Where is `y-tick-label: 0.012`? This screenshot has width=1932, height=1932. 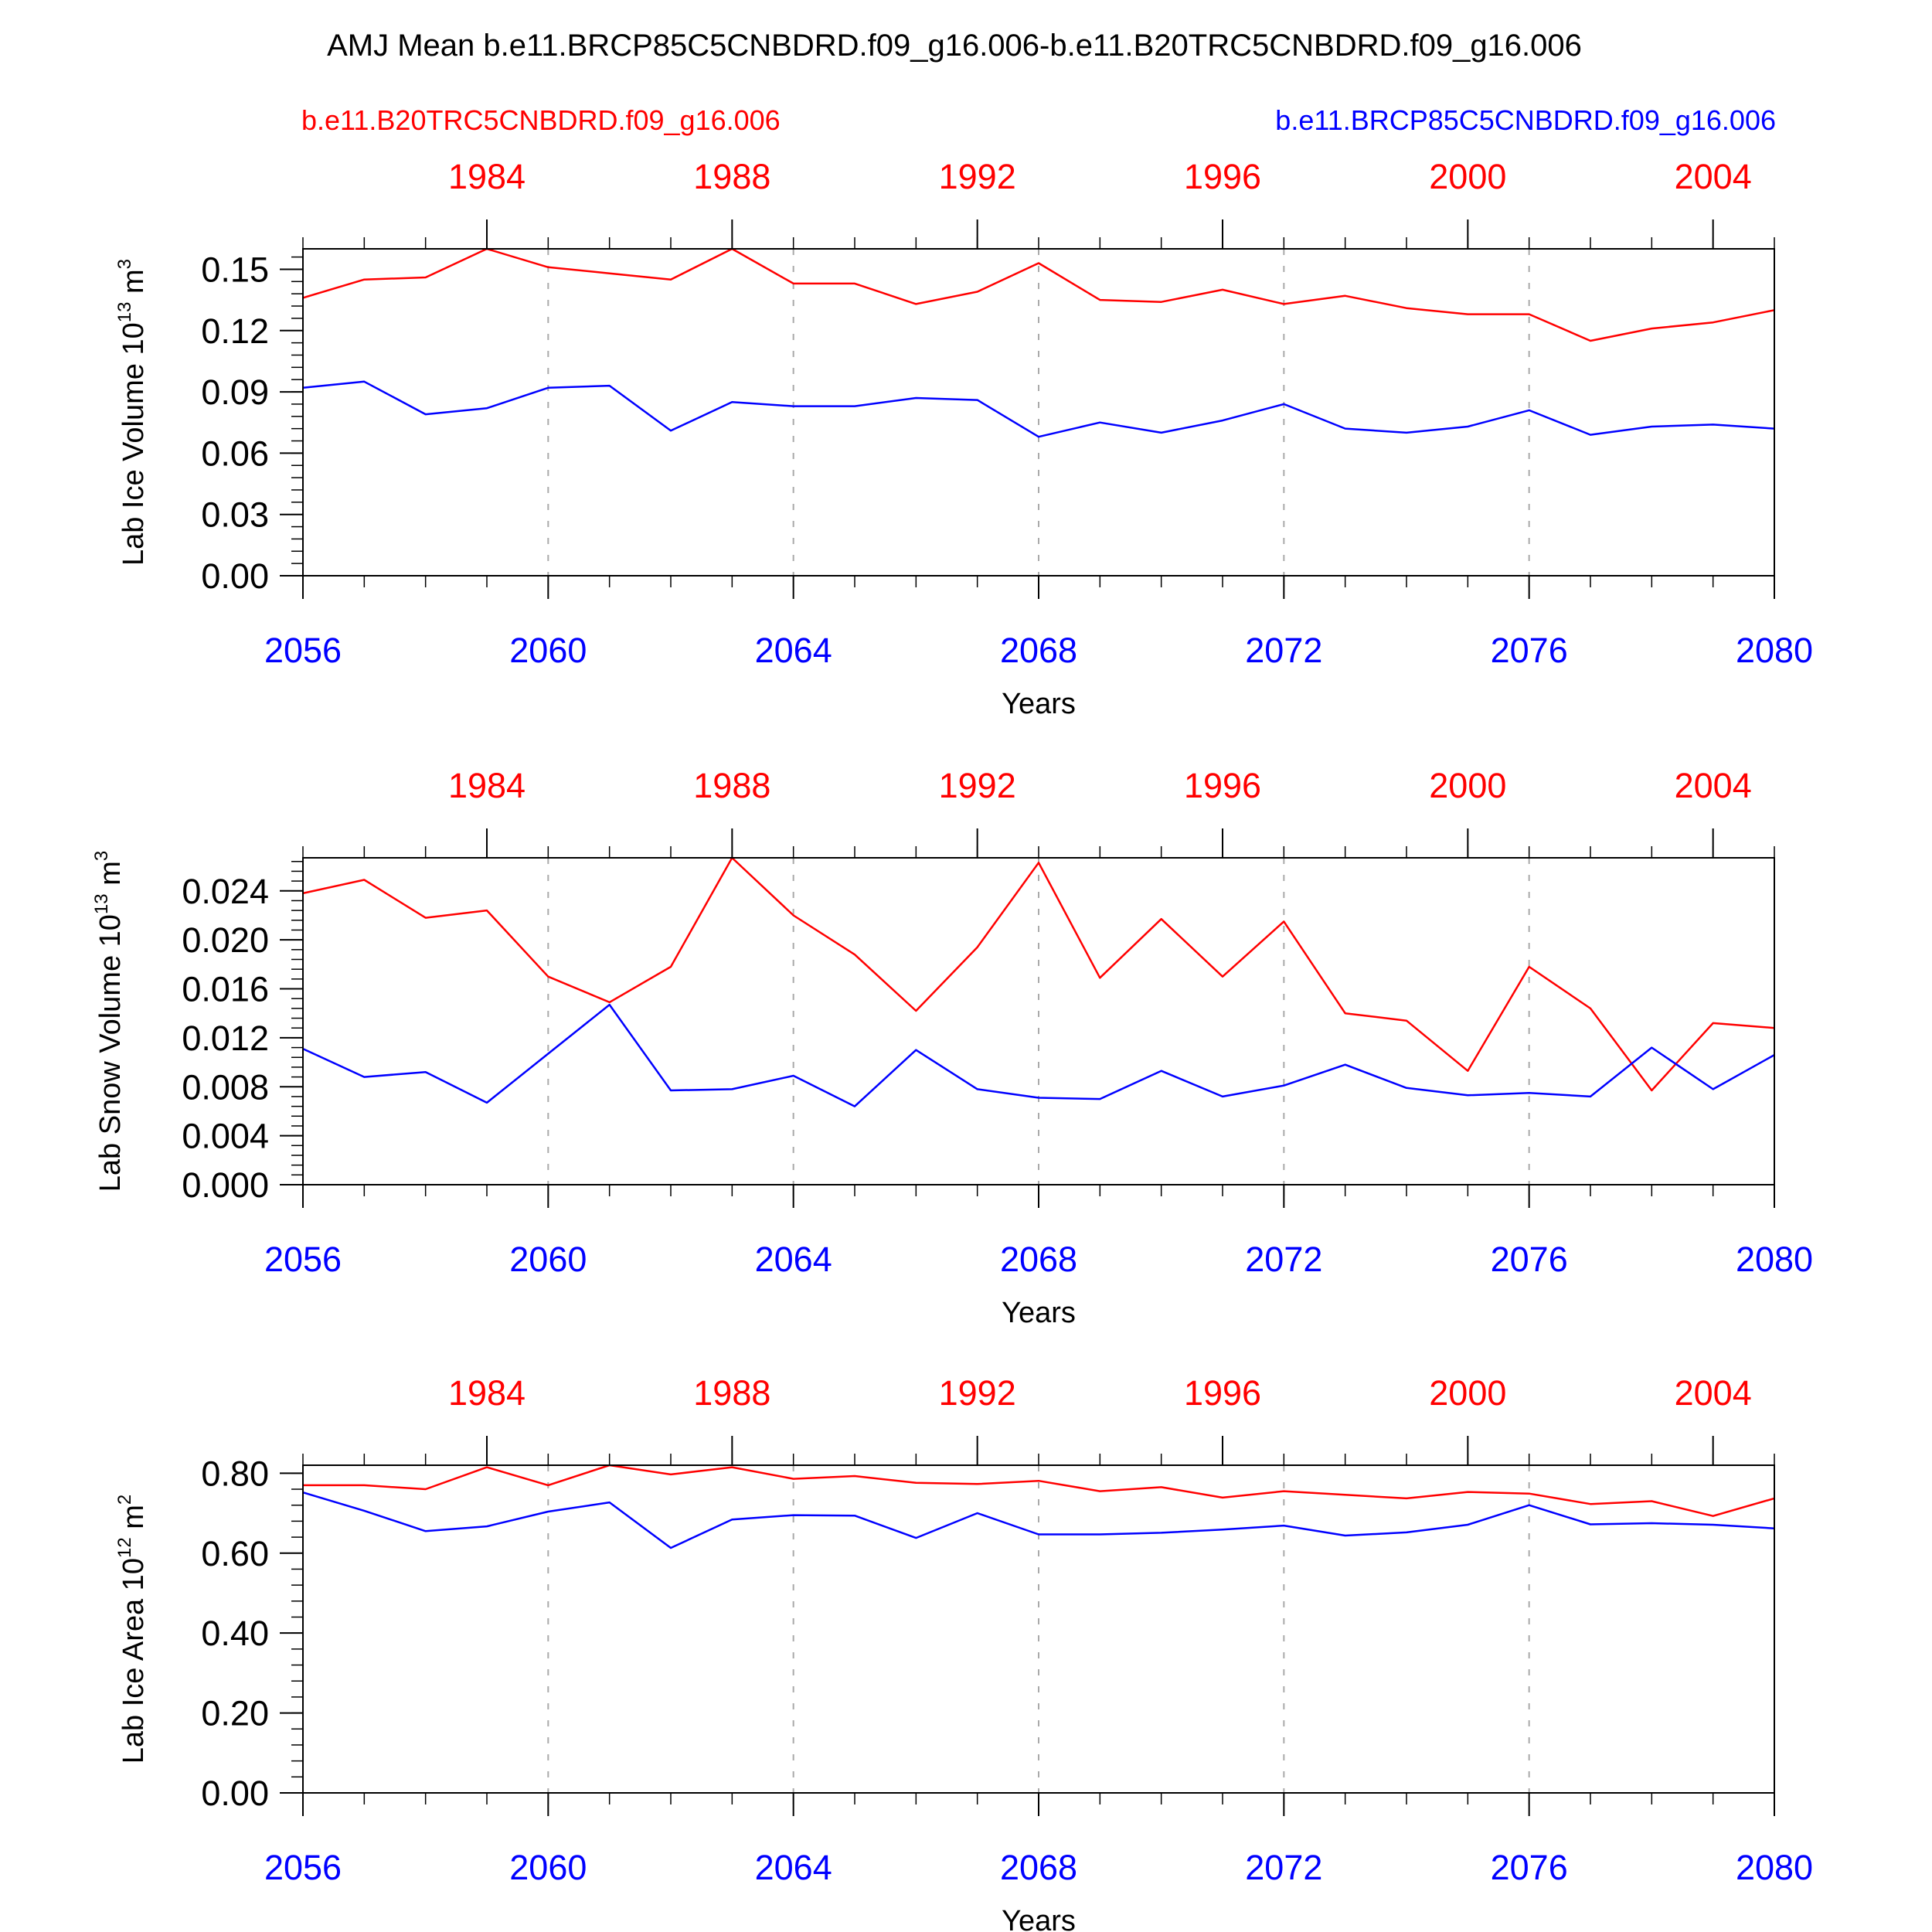 y-tick-label: 0.012 is located at coordinates (225, 1038).